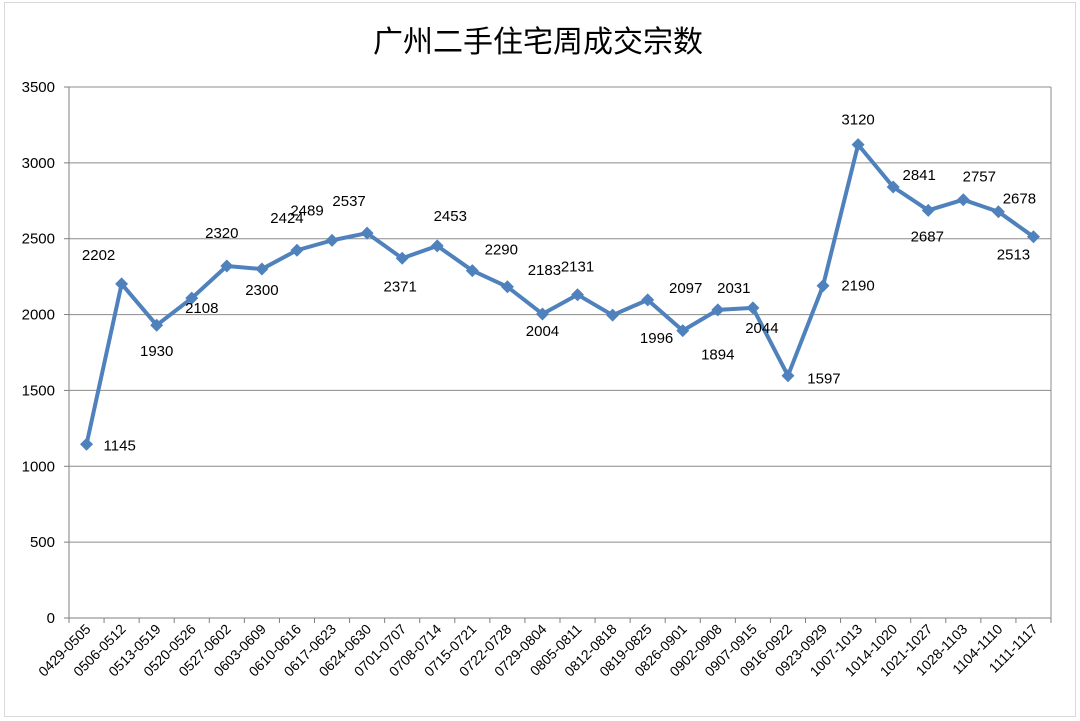 The width and height of the screenshot is (1080, 721). I want to click on data-label: 2031, so click(733, 288).